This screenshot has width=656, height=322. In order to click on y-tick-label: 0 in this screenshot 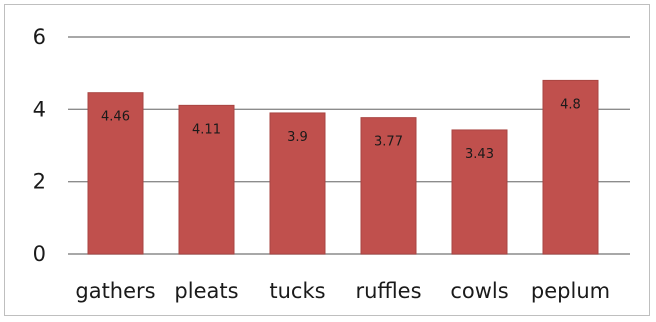, I will do `click(39, 254)`.